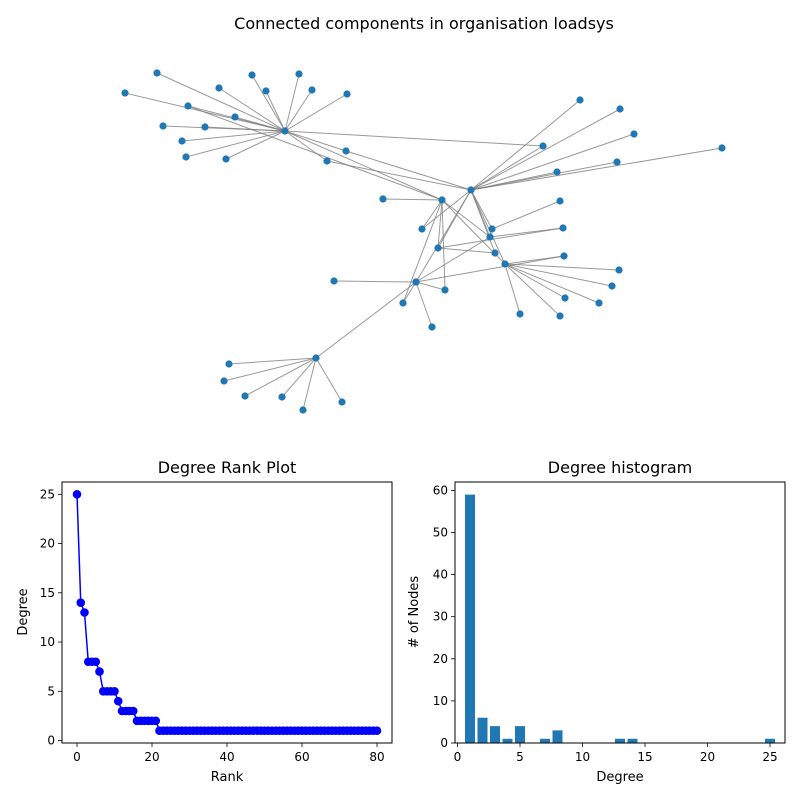 This screenshot has height=800, width=800. I want to click on y-tick-label: 25, so click(47, 494).